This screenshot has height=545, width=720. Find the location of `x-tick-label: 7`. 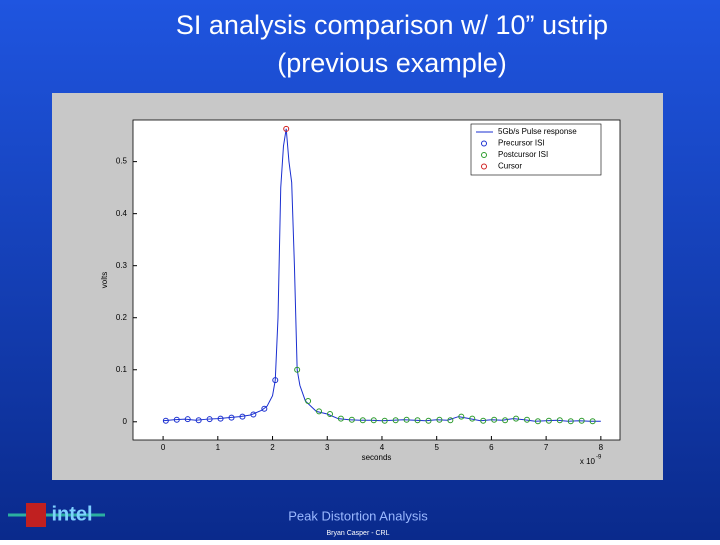

x-tick-label: 7 is located at coordinates (546, 447).